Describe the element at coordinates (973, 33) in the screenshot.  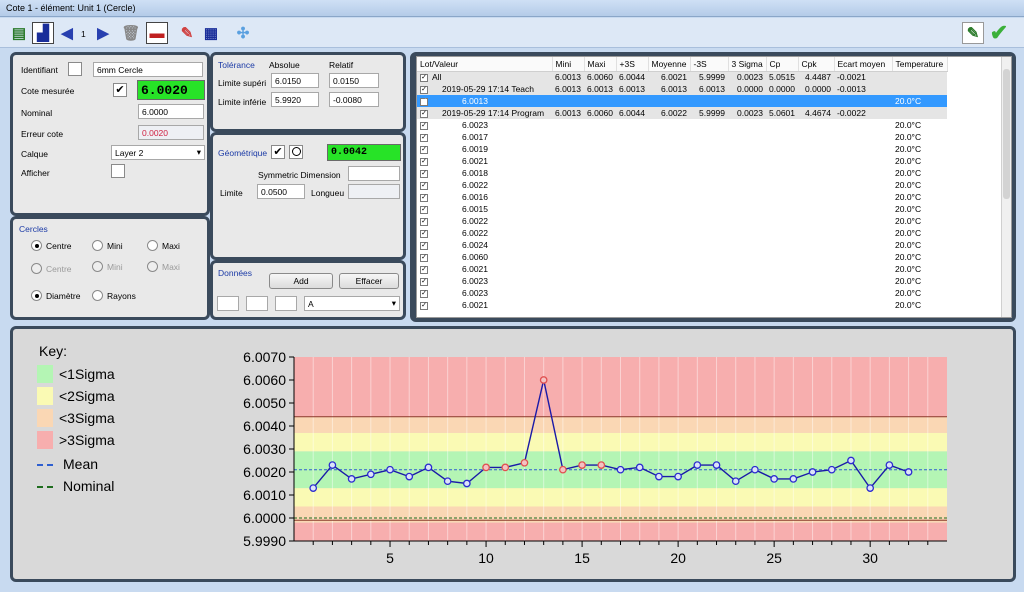
I see `approve-icon: ✎` at that location.